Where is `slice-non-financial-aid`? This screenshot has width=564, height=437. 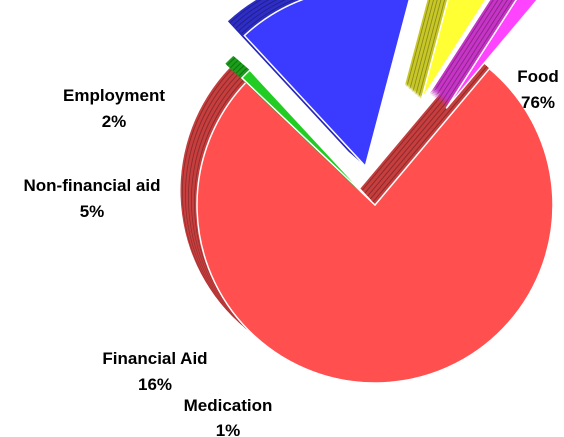 slice-non-financial-aid is located at coordinates (445, 50).